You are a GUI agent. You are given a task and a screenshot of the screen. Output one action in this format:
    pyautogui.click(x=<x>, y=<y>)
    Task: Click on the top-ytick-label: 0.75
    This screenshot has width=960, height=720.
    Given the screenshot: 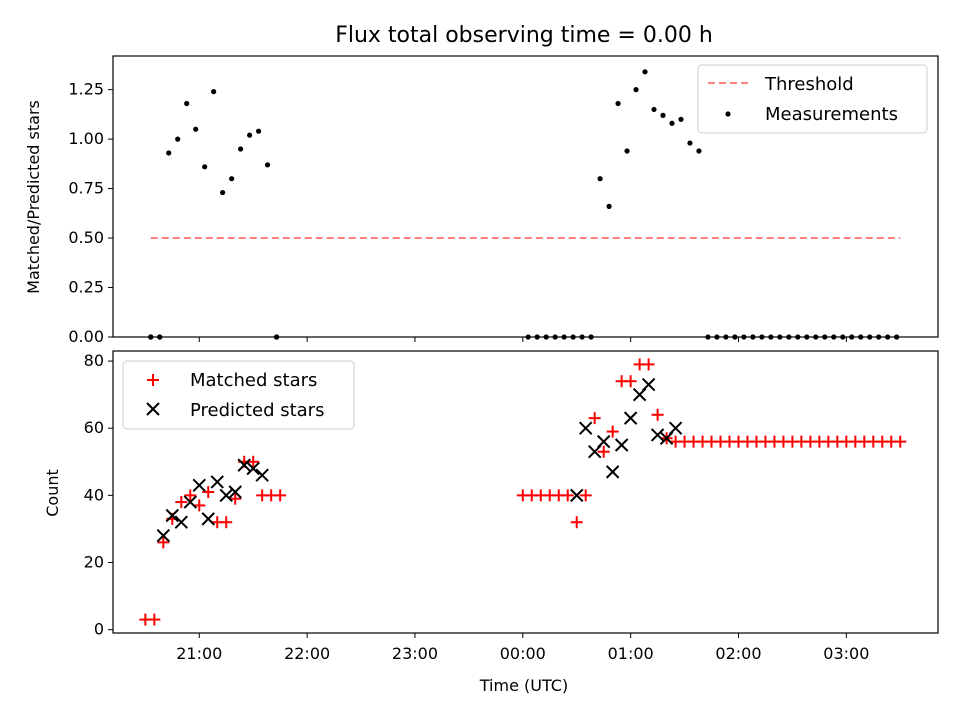 What is the action you would take?
    pyautogui.click(x=86, y=188)
    